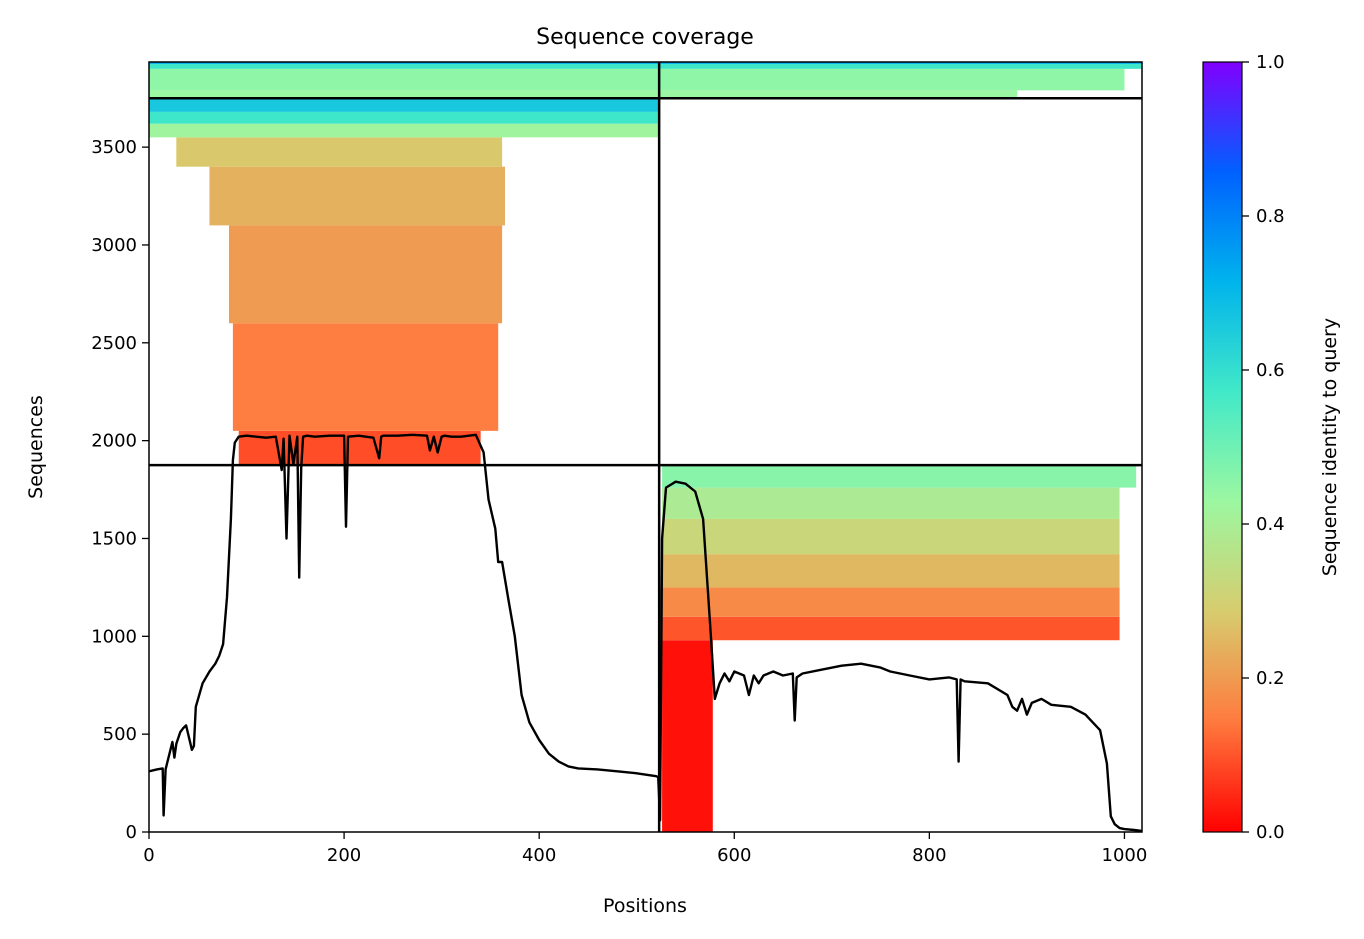  What do you see at coordinates (539, 855) in the screenshot?
I see `x-tick-label: 400` at bounding box center [539, 855].